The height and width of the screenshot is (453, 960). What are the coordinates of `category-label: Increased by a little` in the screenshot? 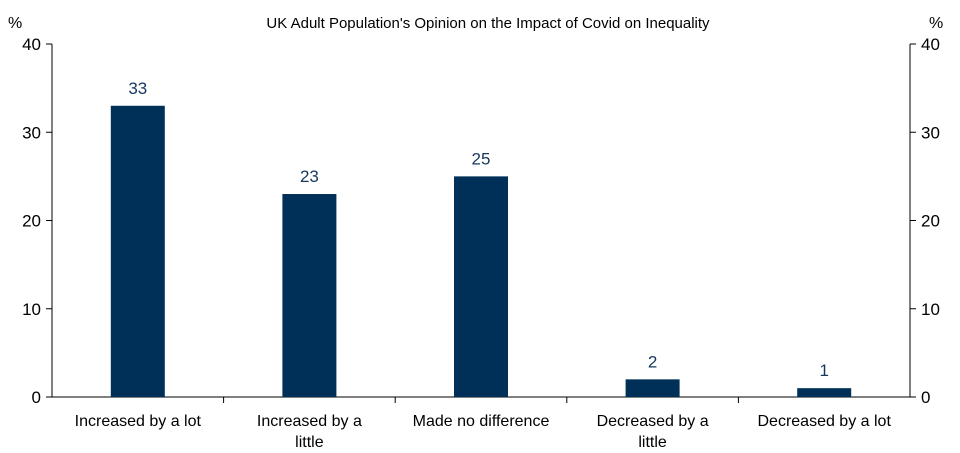 It's located at (309, 432).